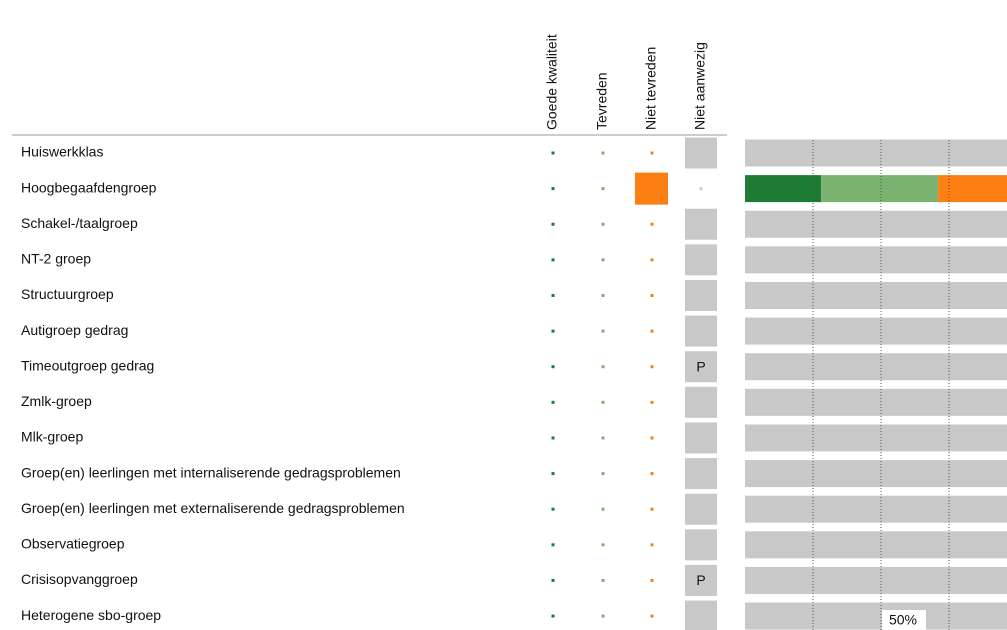 Image resolution: width=1007 pixels, height=630 pixels. I want to click on row-label: Schakel-/taalgroep, so click(79, 223).